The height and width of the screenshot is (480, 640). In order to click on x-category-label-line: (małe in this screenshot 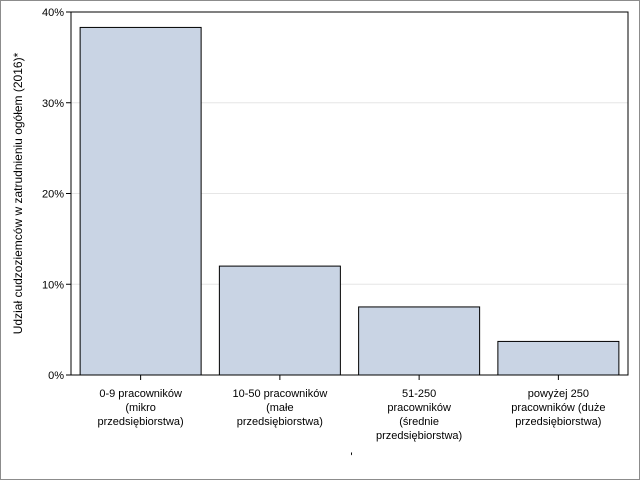, I will do `click(280, 408)`.